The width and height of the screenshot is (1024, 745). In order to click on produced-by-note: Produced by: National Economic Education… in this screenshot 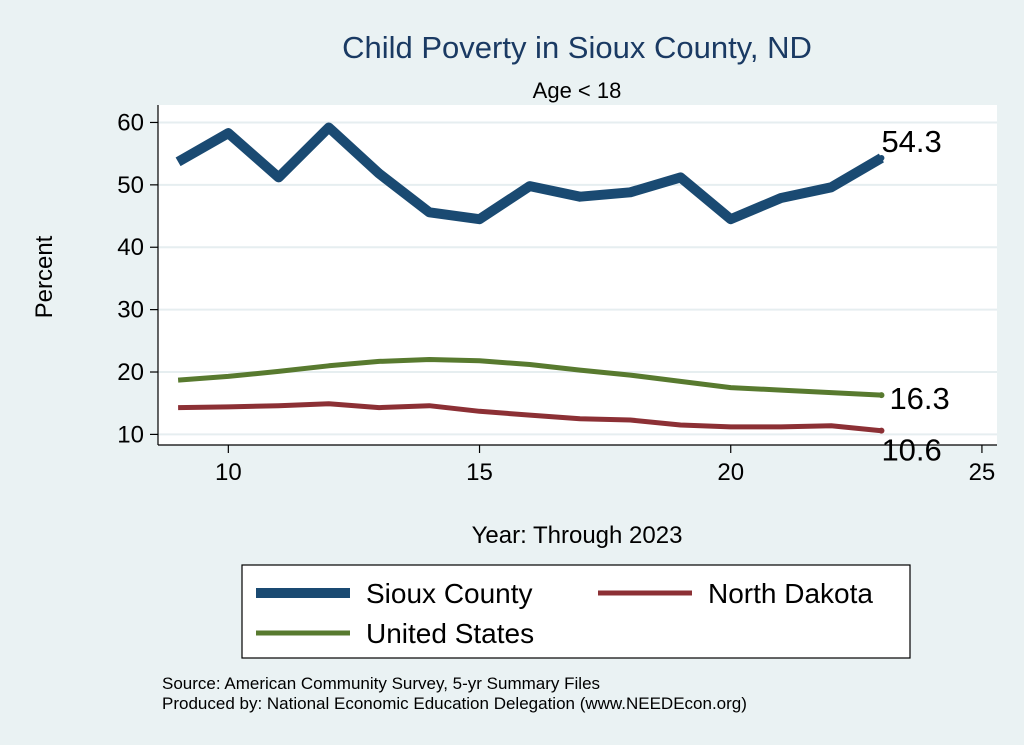, I will do `click(454, 703)`.